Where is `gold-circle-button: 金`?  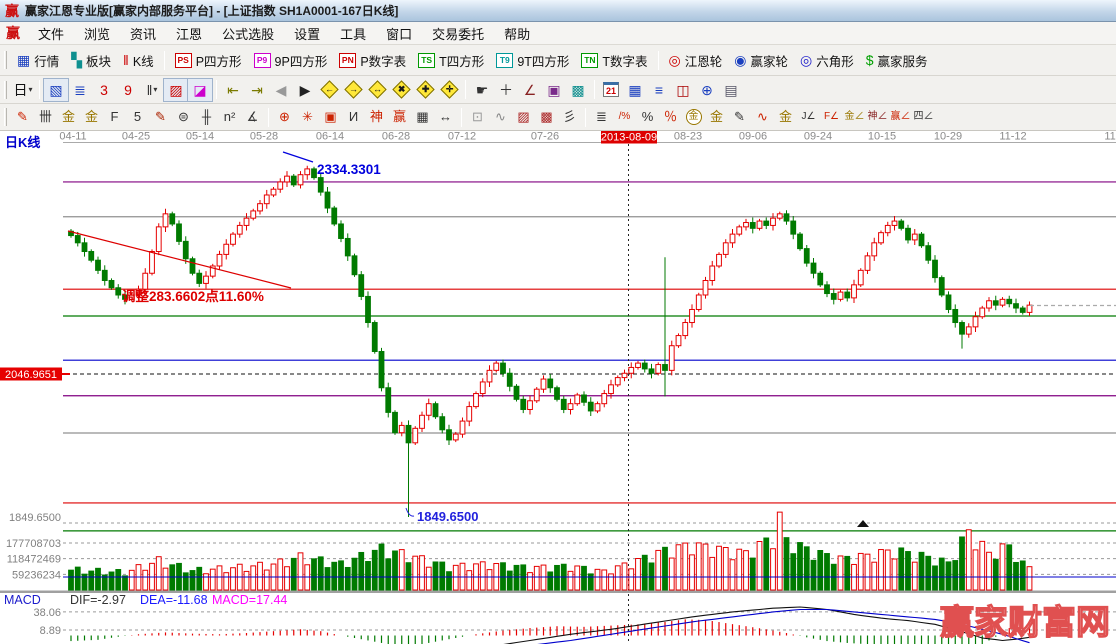
gold-circle-button: 金 is located at coordinates (693, 117).